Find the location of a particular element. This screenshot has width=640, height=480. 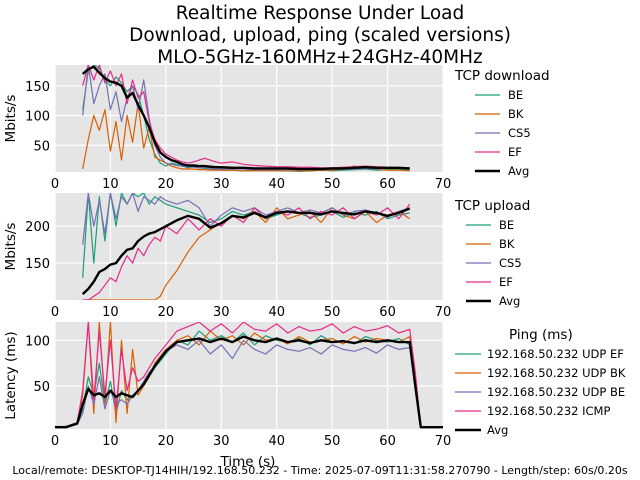

legend-title: TCP download is located at coordinates (502, 76).